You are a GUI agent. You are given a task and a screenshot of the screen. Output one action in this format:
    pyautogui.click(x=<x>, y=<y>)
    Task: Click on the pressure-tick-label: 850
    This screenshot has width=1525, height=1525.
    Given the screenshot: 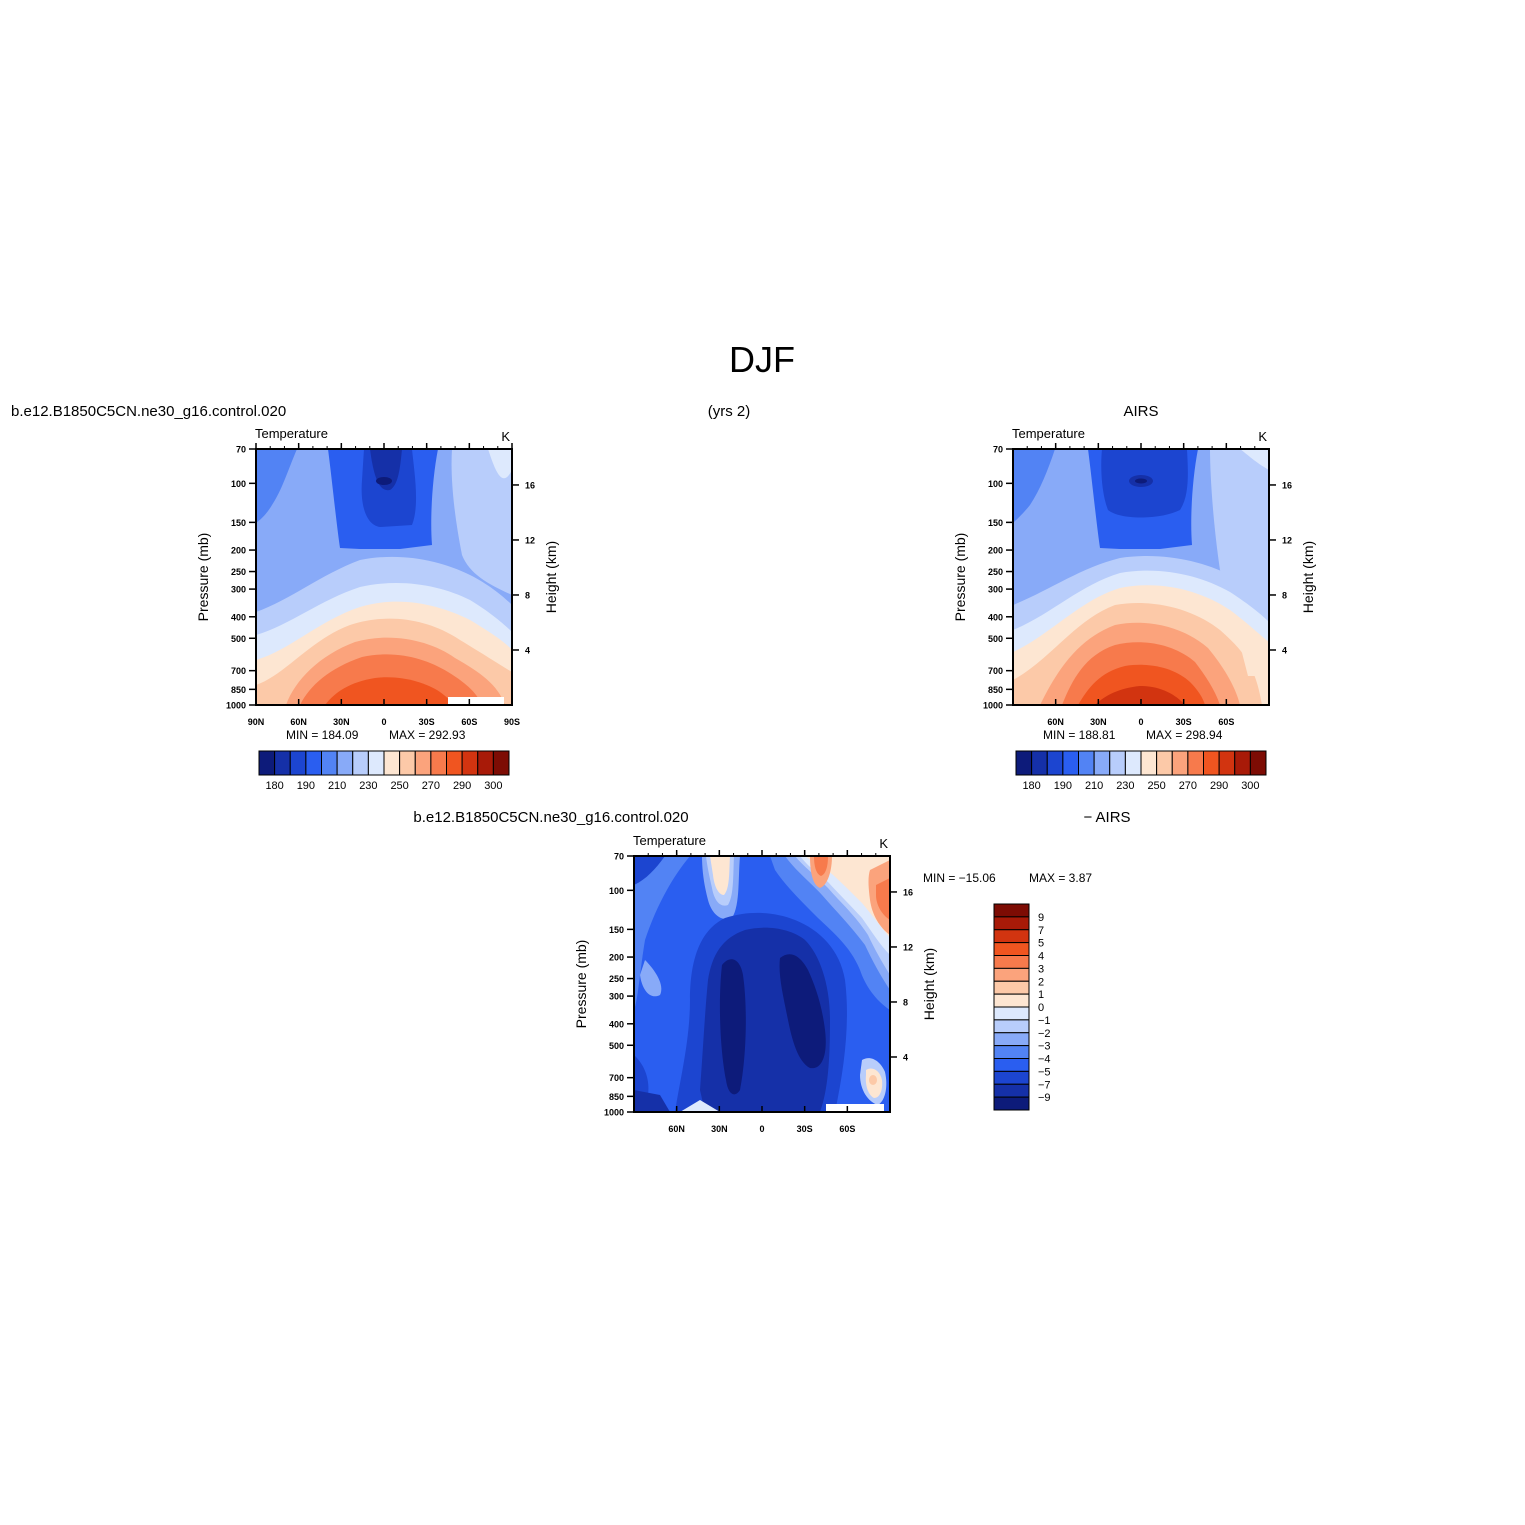 What is the action you would take?
    pyautogui.click(x=238, y=690)
    